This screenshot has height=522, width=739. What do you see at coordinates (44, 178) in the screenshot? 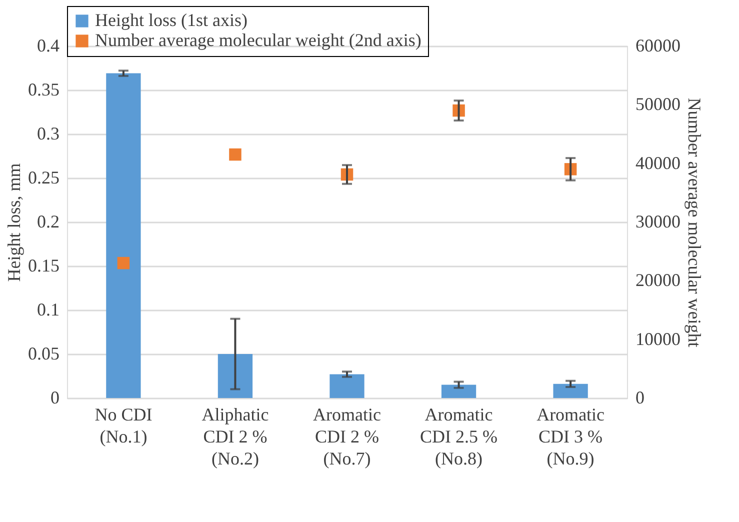
I see `y-tick-label: 0.25` at bounding box center [44, 178].